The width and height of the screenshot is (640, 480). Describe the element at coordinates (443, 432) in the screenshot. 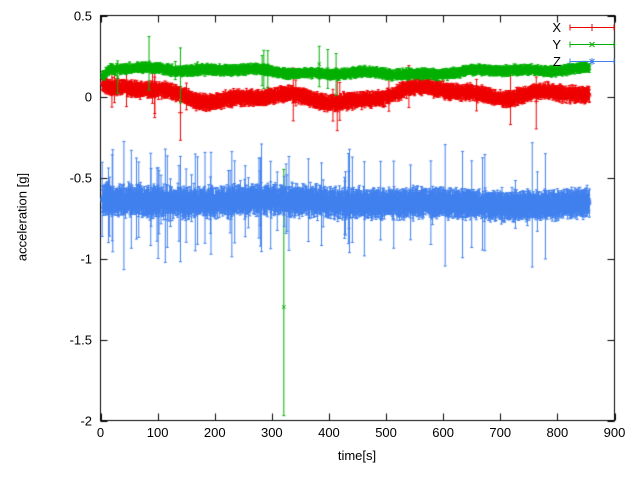

I see `x-tick-label: 600` at that location.